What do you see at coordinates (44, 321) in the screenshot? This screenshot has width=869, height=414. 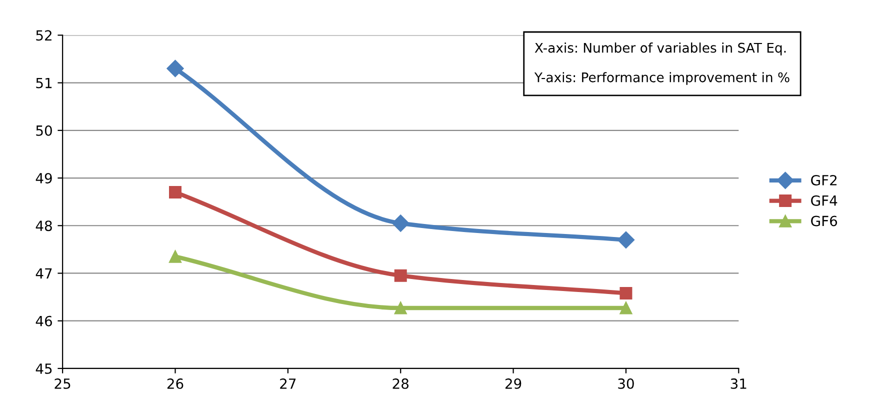 I see `y-tick-label: 46` at bounding box center [44, 321].